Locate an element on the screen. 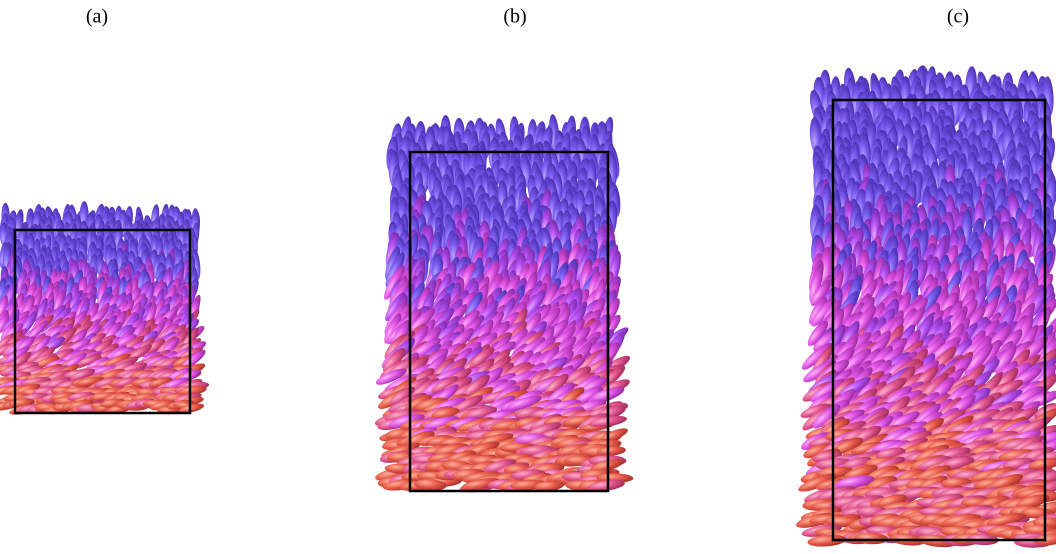  panel-label: (b) is located at coordinates (514, 17).